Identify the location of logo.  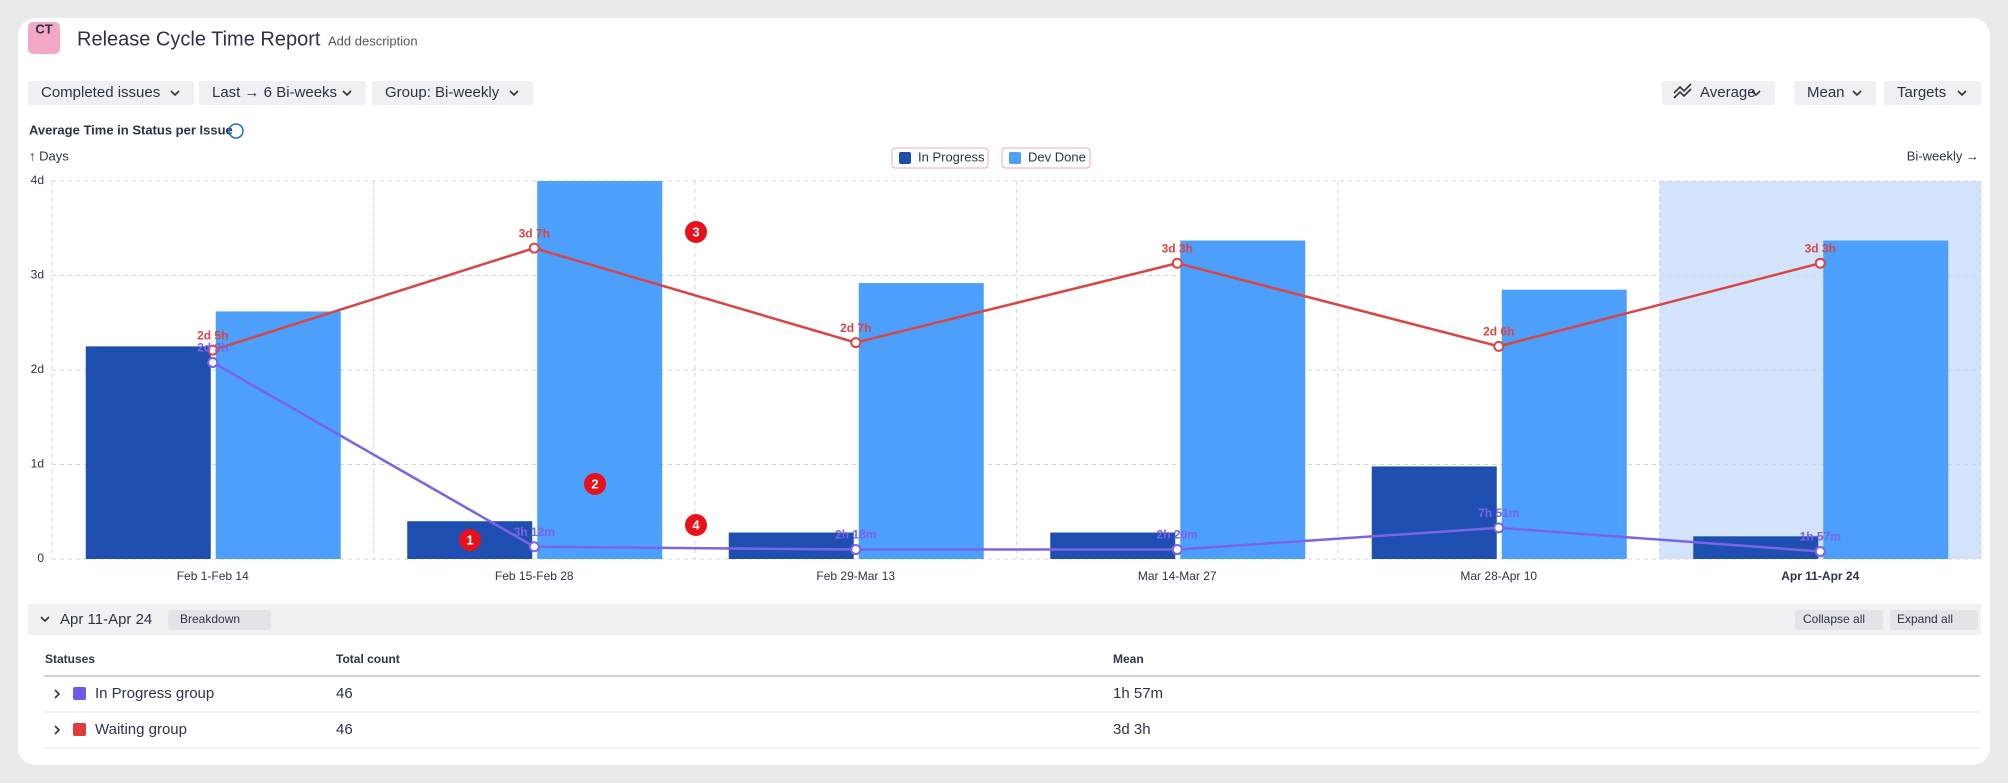
(44, 38).